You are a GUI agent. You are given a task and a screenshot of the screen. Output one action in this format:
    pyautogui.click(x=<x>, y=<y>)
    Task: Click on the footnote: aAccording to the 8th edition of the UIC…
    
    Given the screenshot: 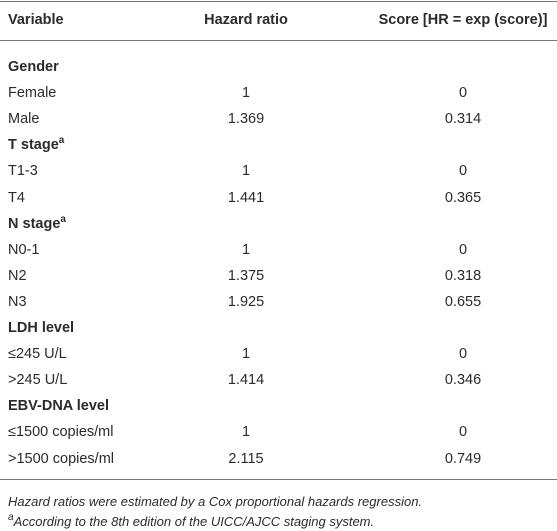 What is the action you would take?
    pyautogui.click(x=191, y=521)
    